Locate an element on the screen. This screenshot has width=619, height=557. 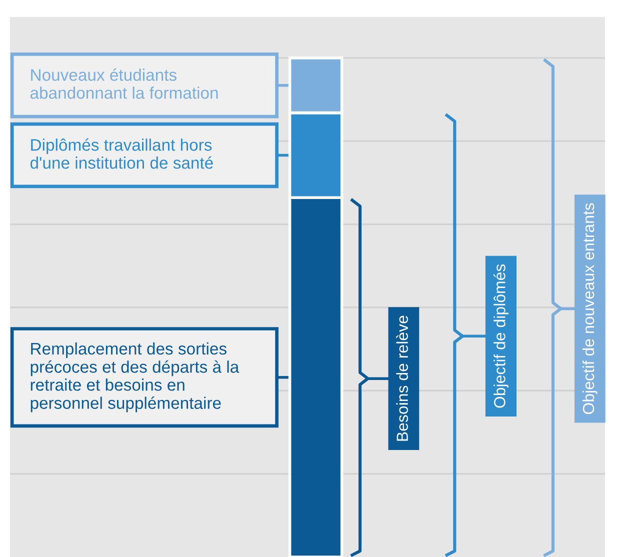
text: Besoins de relève is located at coordinates (402, 378).